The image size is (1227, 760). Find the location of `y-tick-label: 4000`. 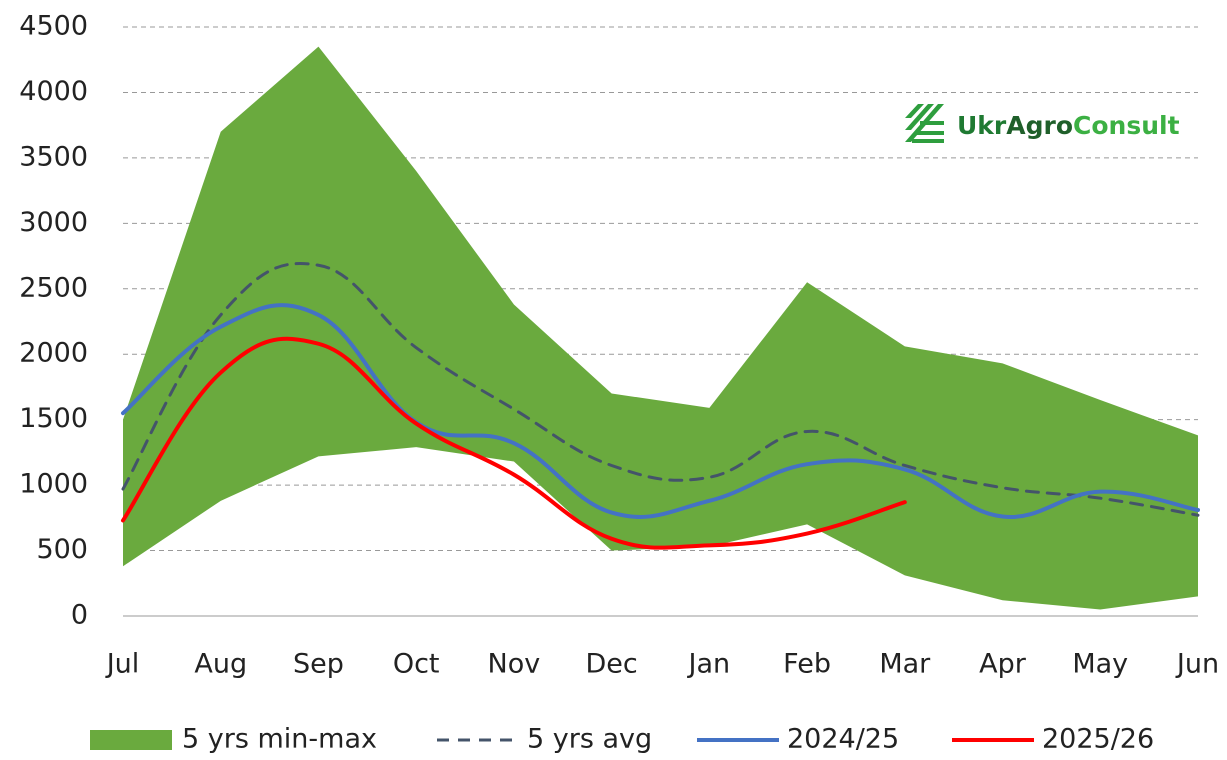

y-tick-label: 4000 is located at coordinates (53, 91).